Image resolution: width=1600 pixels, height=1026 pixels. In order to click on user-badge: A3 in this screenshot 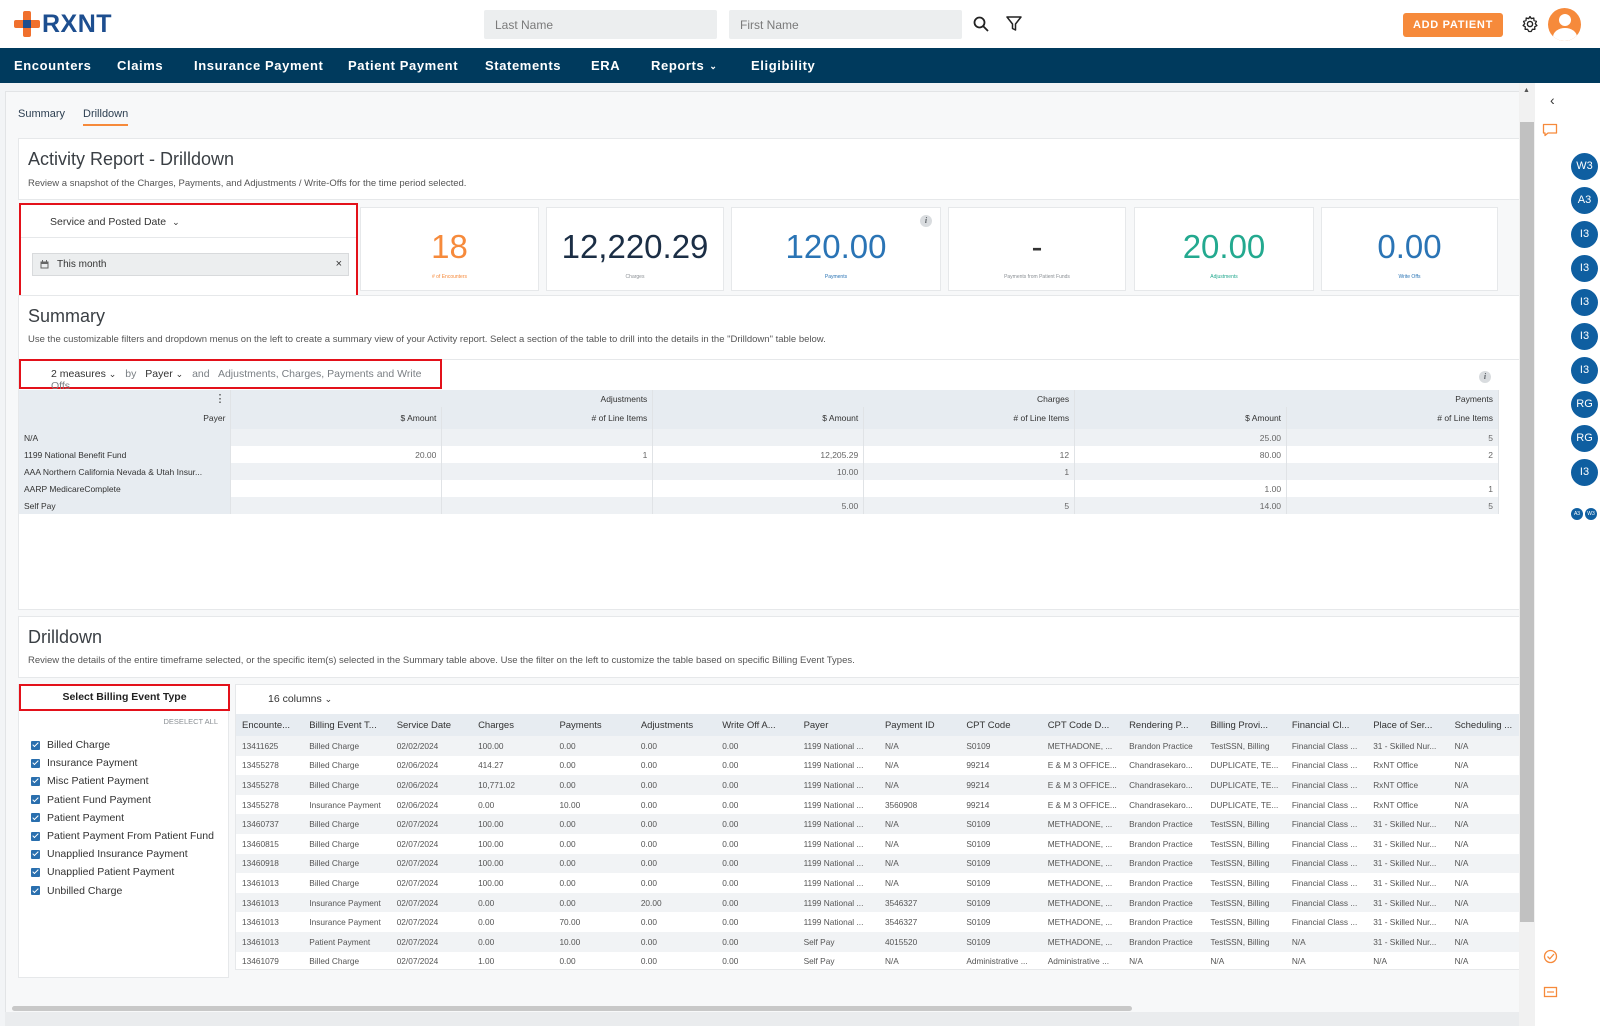, I will do `click(1584, 200)`.